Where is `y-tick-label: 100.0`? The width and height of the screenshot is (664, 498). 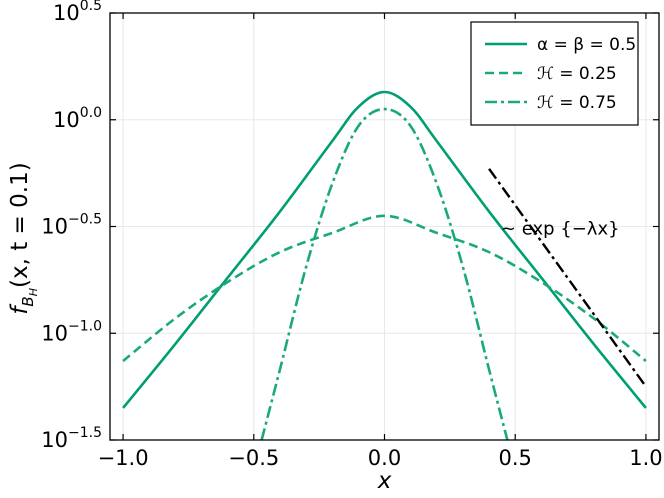
y-tick-label: 100.0 is located at coordinates (77, 118).